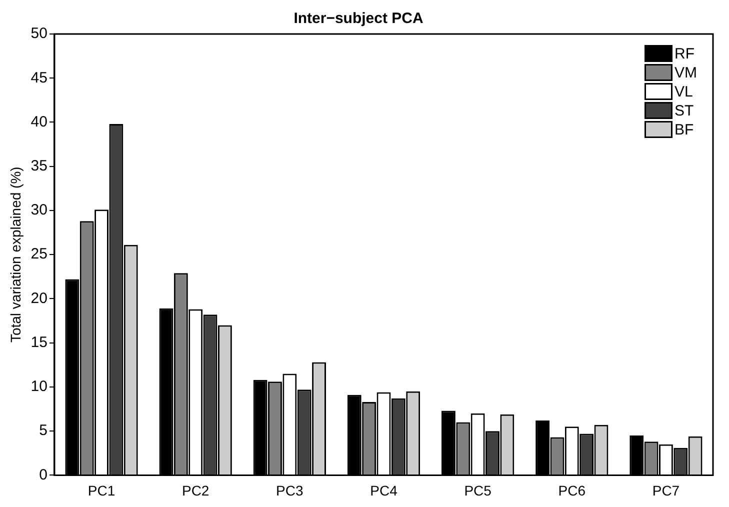  Describe the element at coordinates (102, 490) in the screenshot. I see `x-tick-label: PC1` at that location.